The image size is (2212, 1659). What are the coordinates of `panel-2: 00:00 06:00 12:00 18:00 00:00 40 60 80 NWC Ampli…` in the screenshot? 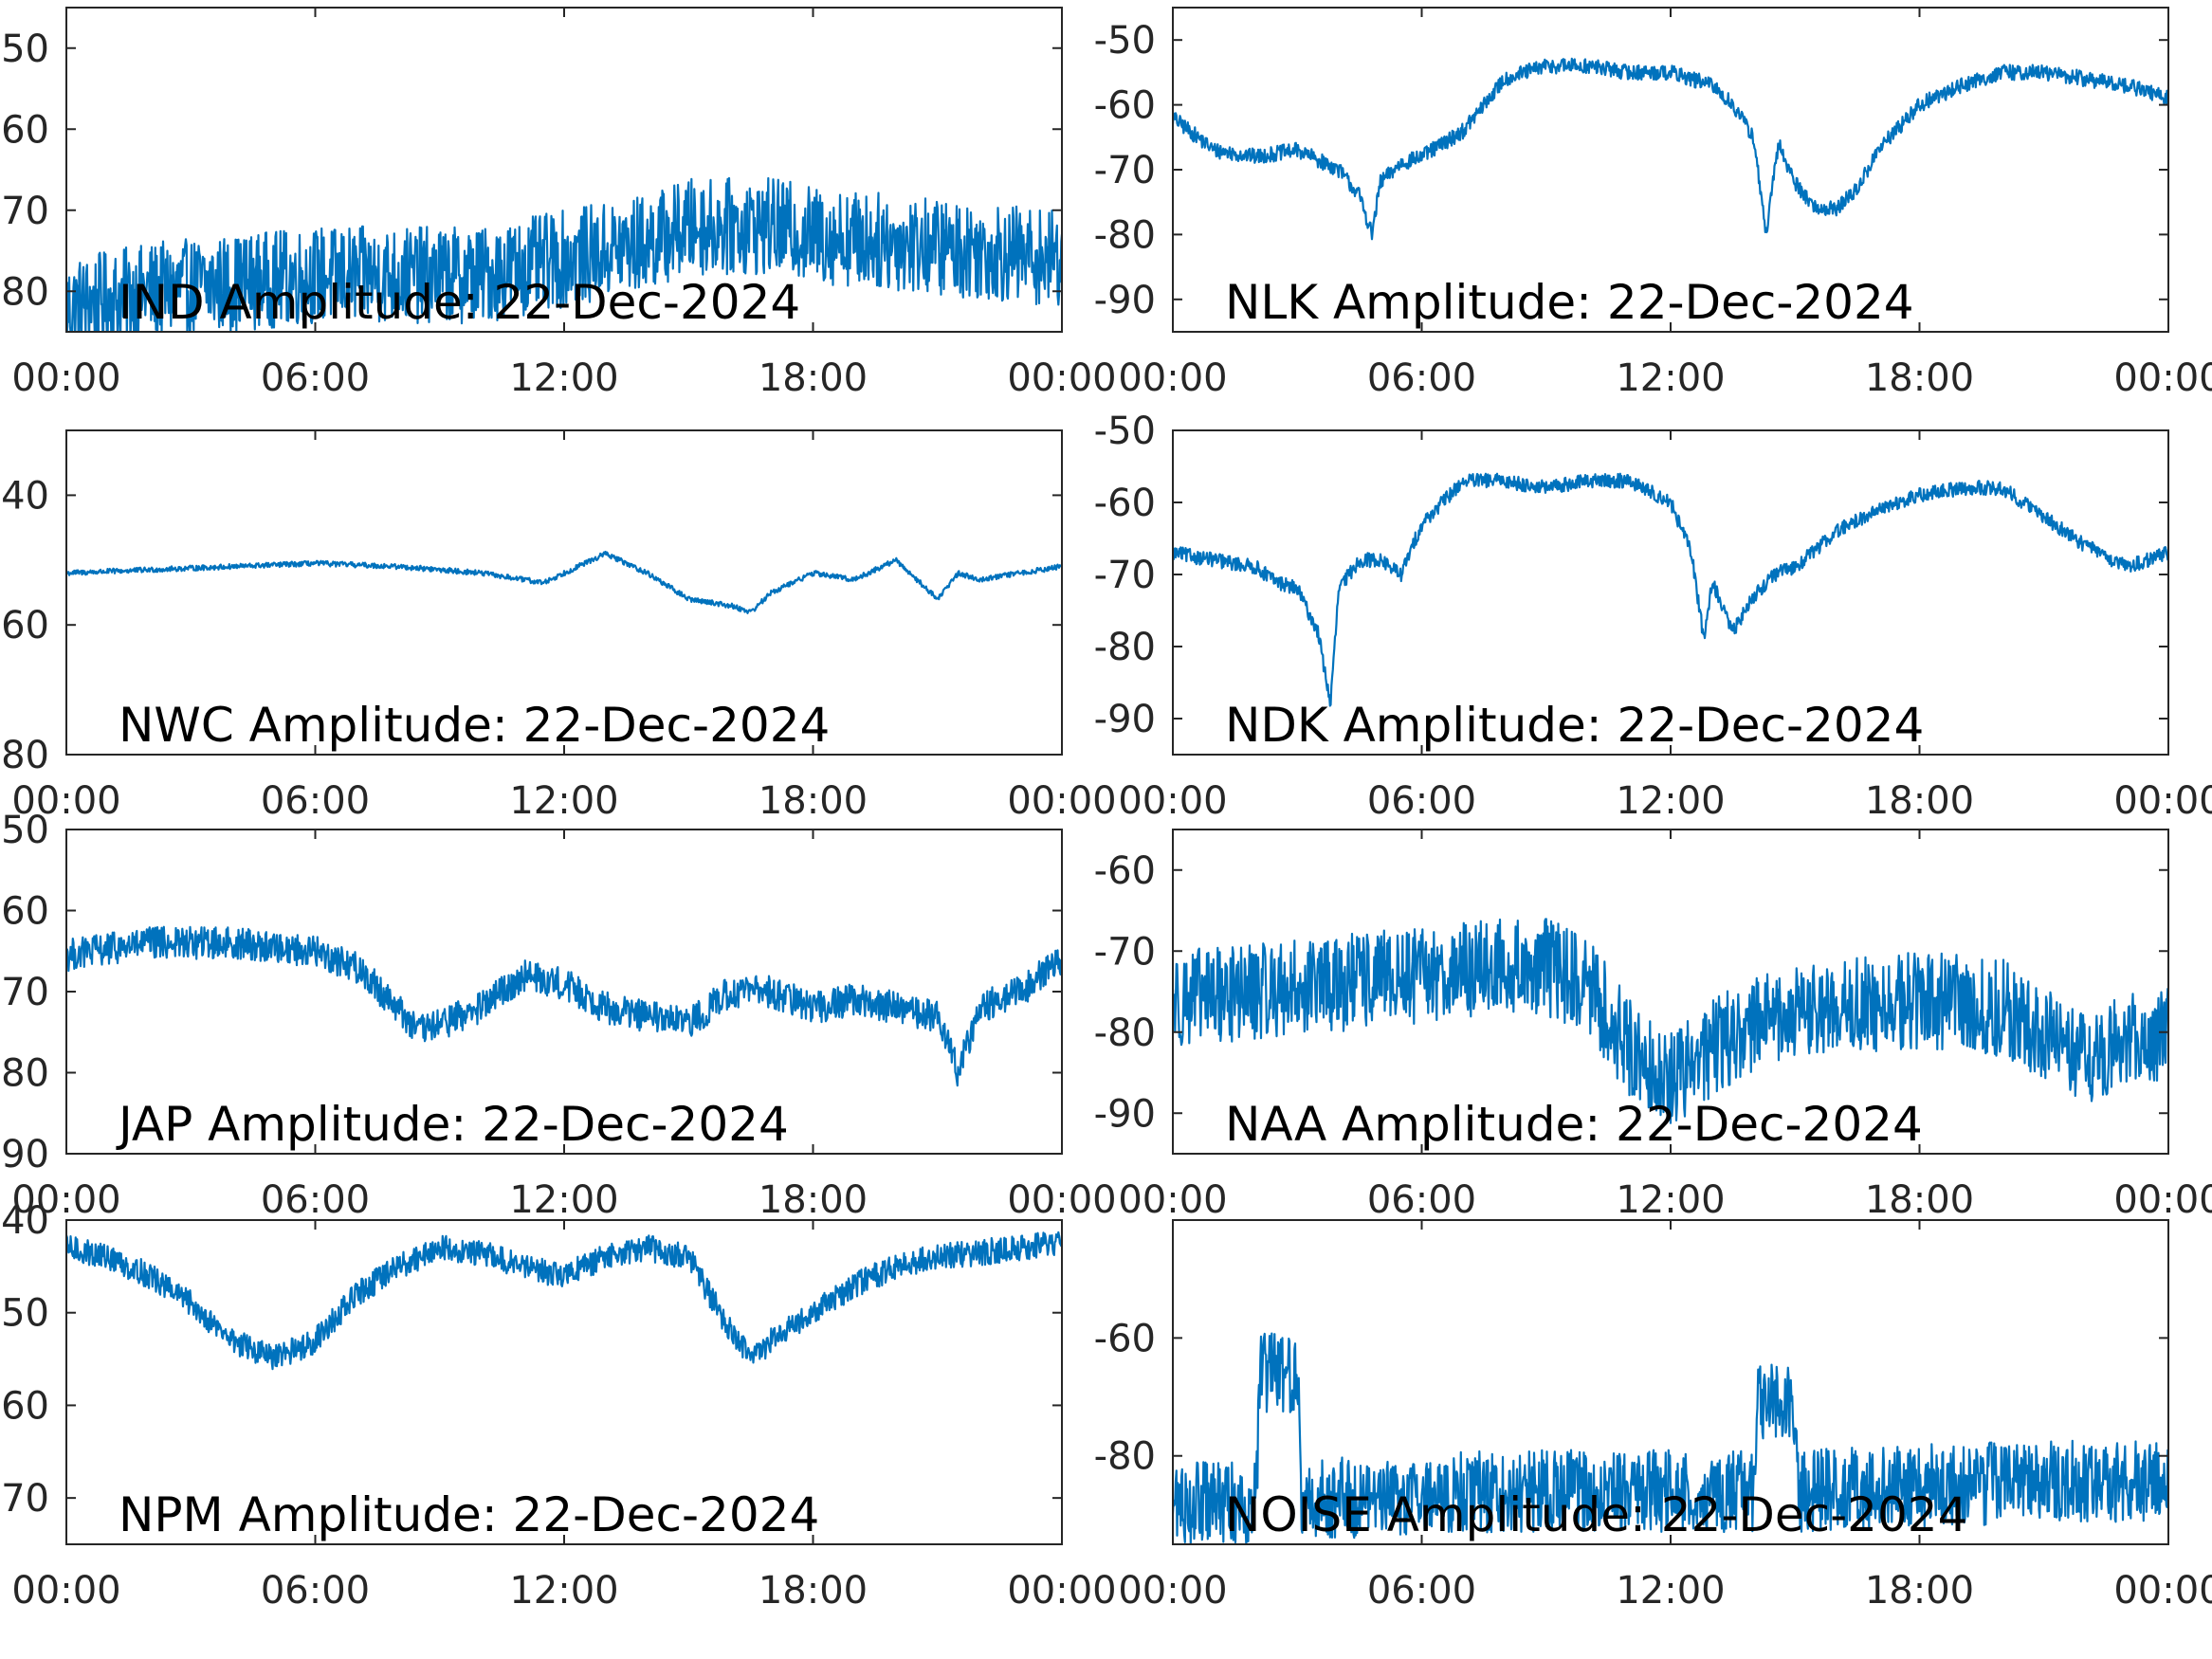 It's located at (559, 626).